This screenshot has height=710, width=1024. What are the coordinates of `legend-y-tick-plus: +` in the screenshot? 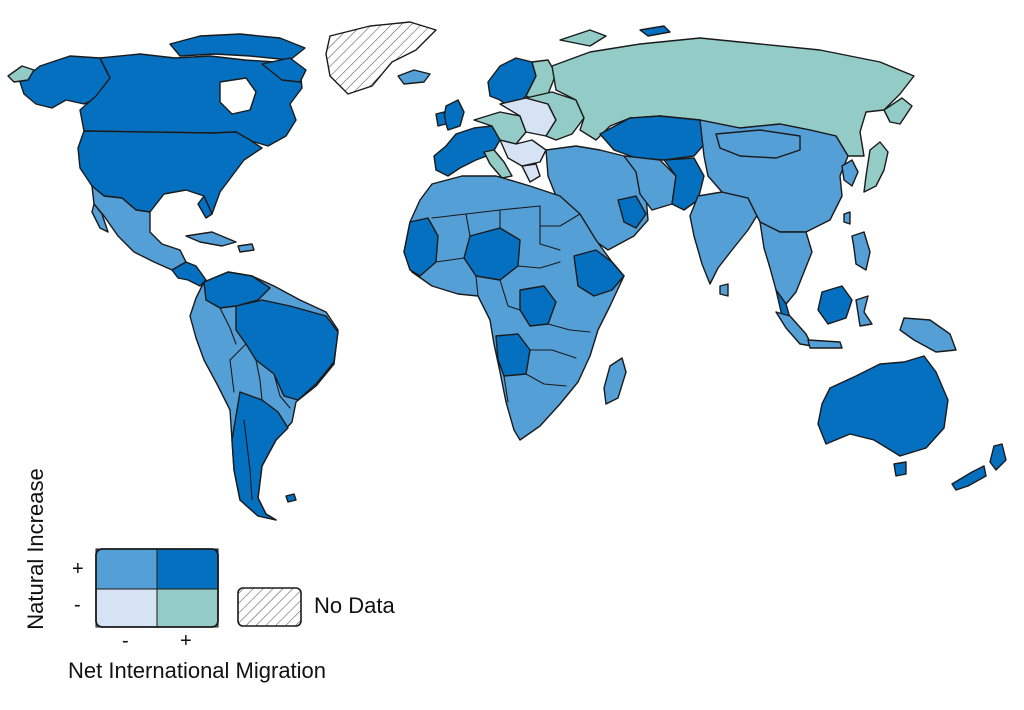 It's located at (78, 569).